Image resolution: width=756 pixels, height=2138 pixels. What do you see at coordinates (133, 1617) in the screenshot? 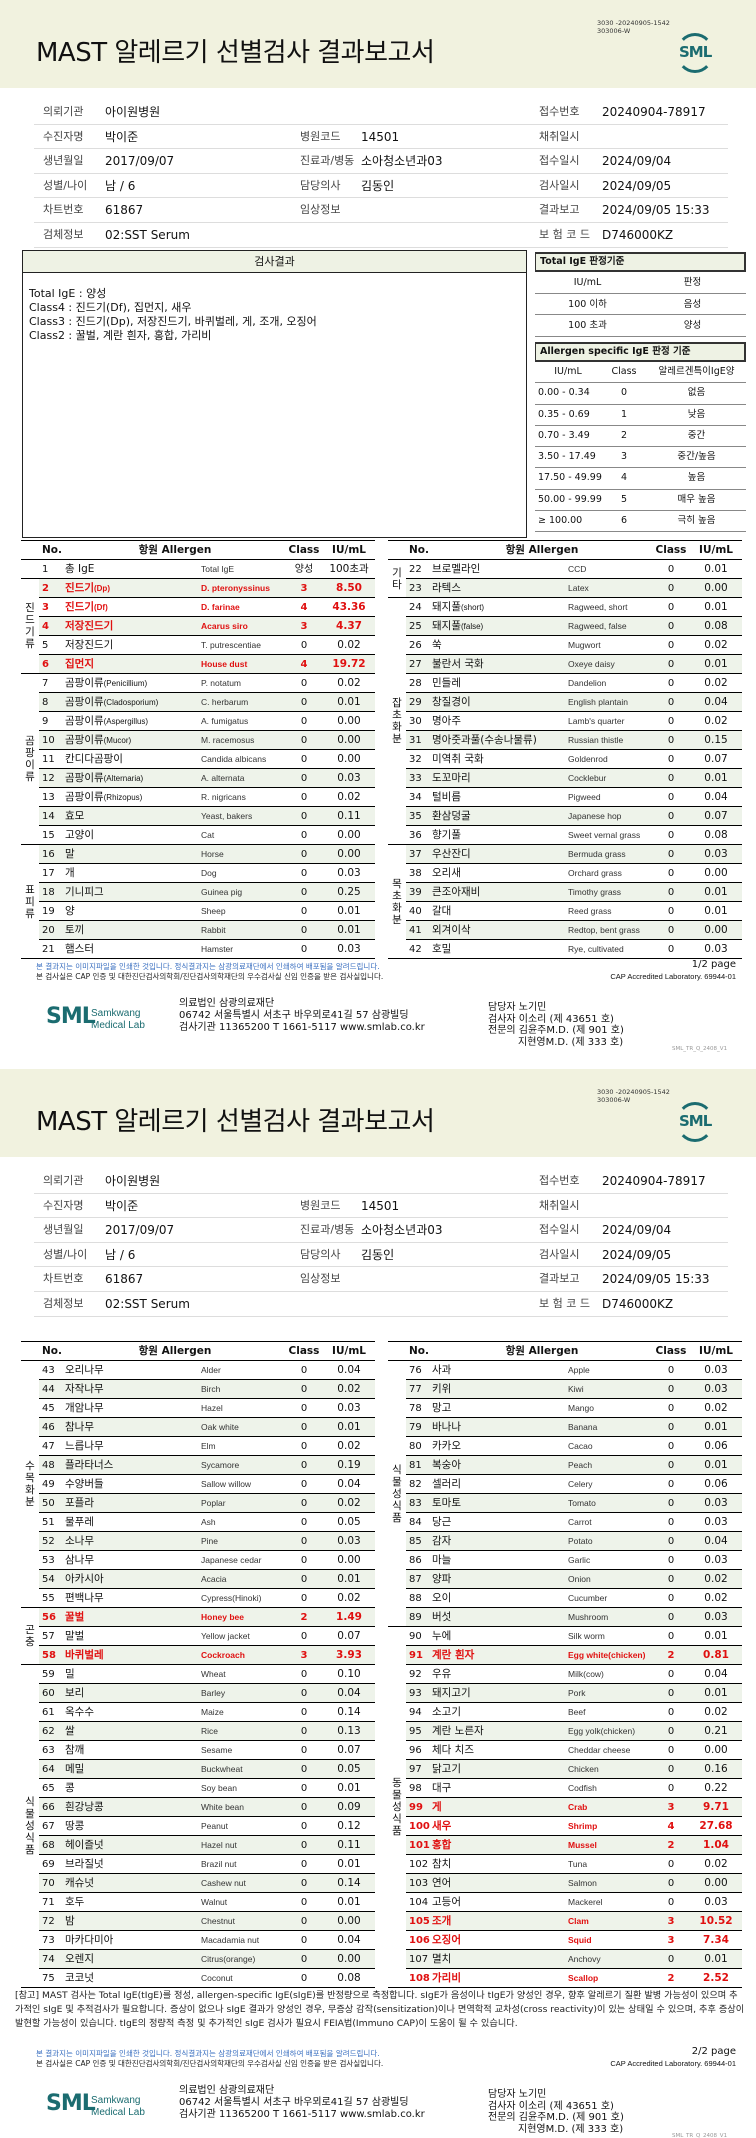
I see `allergen-korean: 꿀벌` at bounding box center [133, 1617].